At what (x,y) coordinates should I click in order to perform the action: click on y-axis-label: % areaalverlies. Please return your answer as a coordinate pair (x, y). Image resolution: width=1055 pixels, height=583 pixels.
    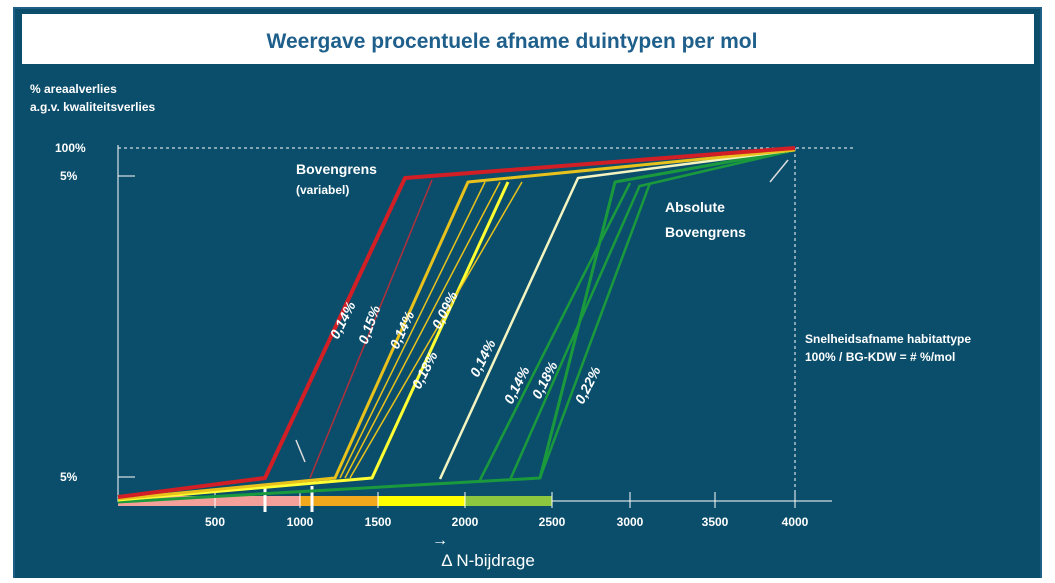
    Looking at the image, I should click on (73, 89).